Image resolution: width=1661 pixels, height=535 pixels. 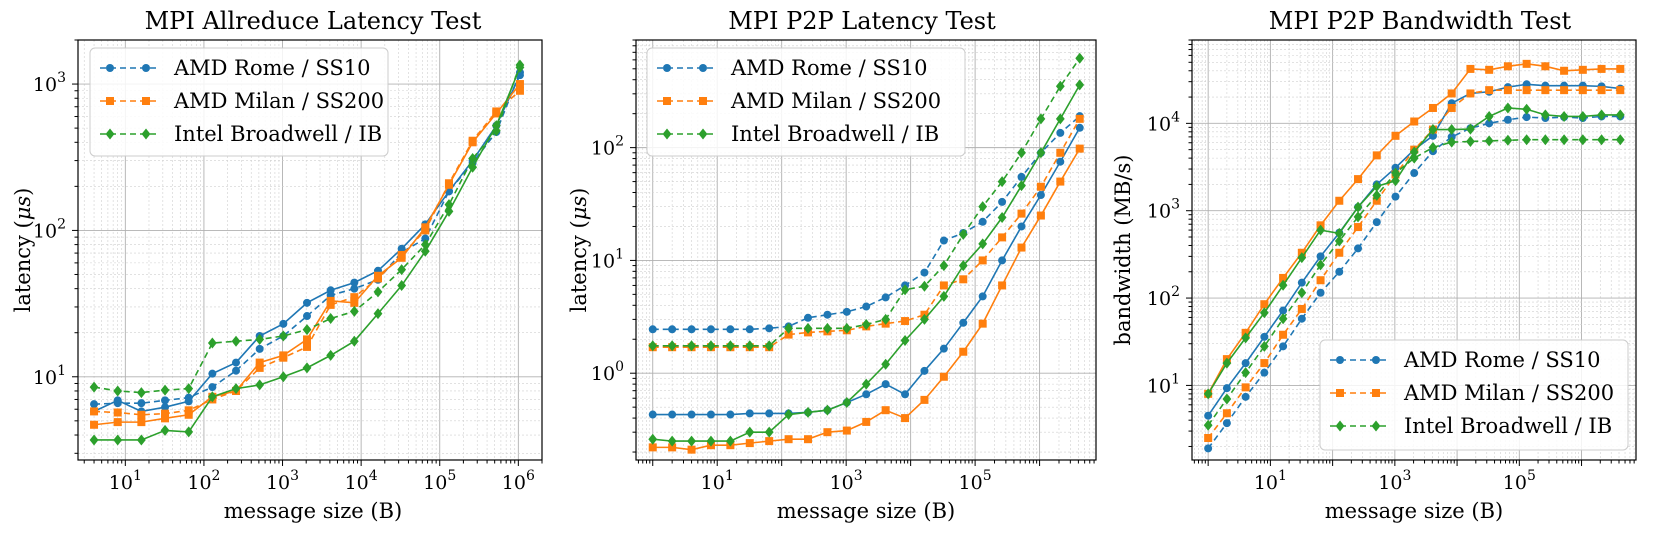 What do you see at coordinates (1508, 426) in the screenshot?
I see `legend-label: Intel Broadwell / IB` at bounding box center [1508, 426].